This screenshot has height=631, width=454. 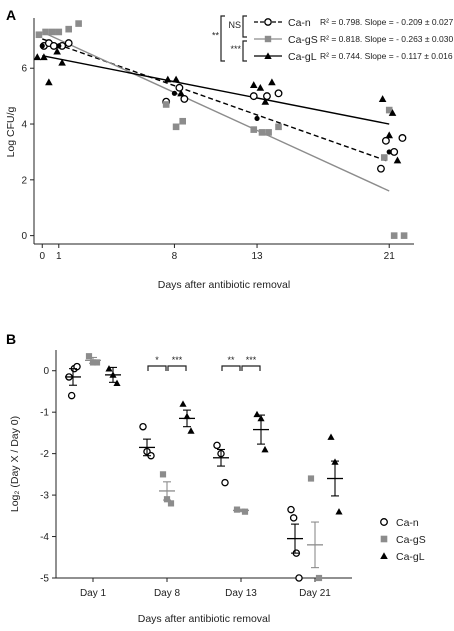 I want to click on panel-a-xlabel: Days after antibiotic removal, so click(x=224, y=285).